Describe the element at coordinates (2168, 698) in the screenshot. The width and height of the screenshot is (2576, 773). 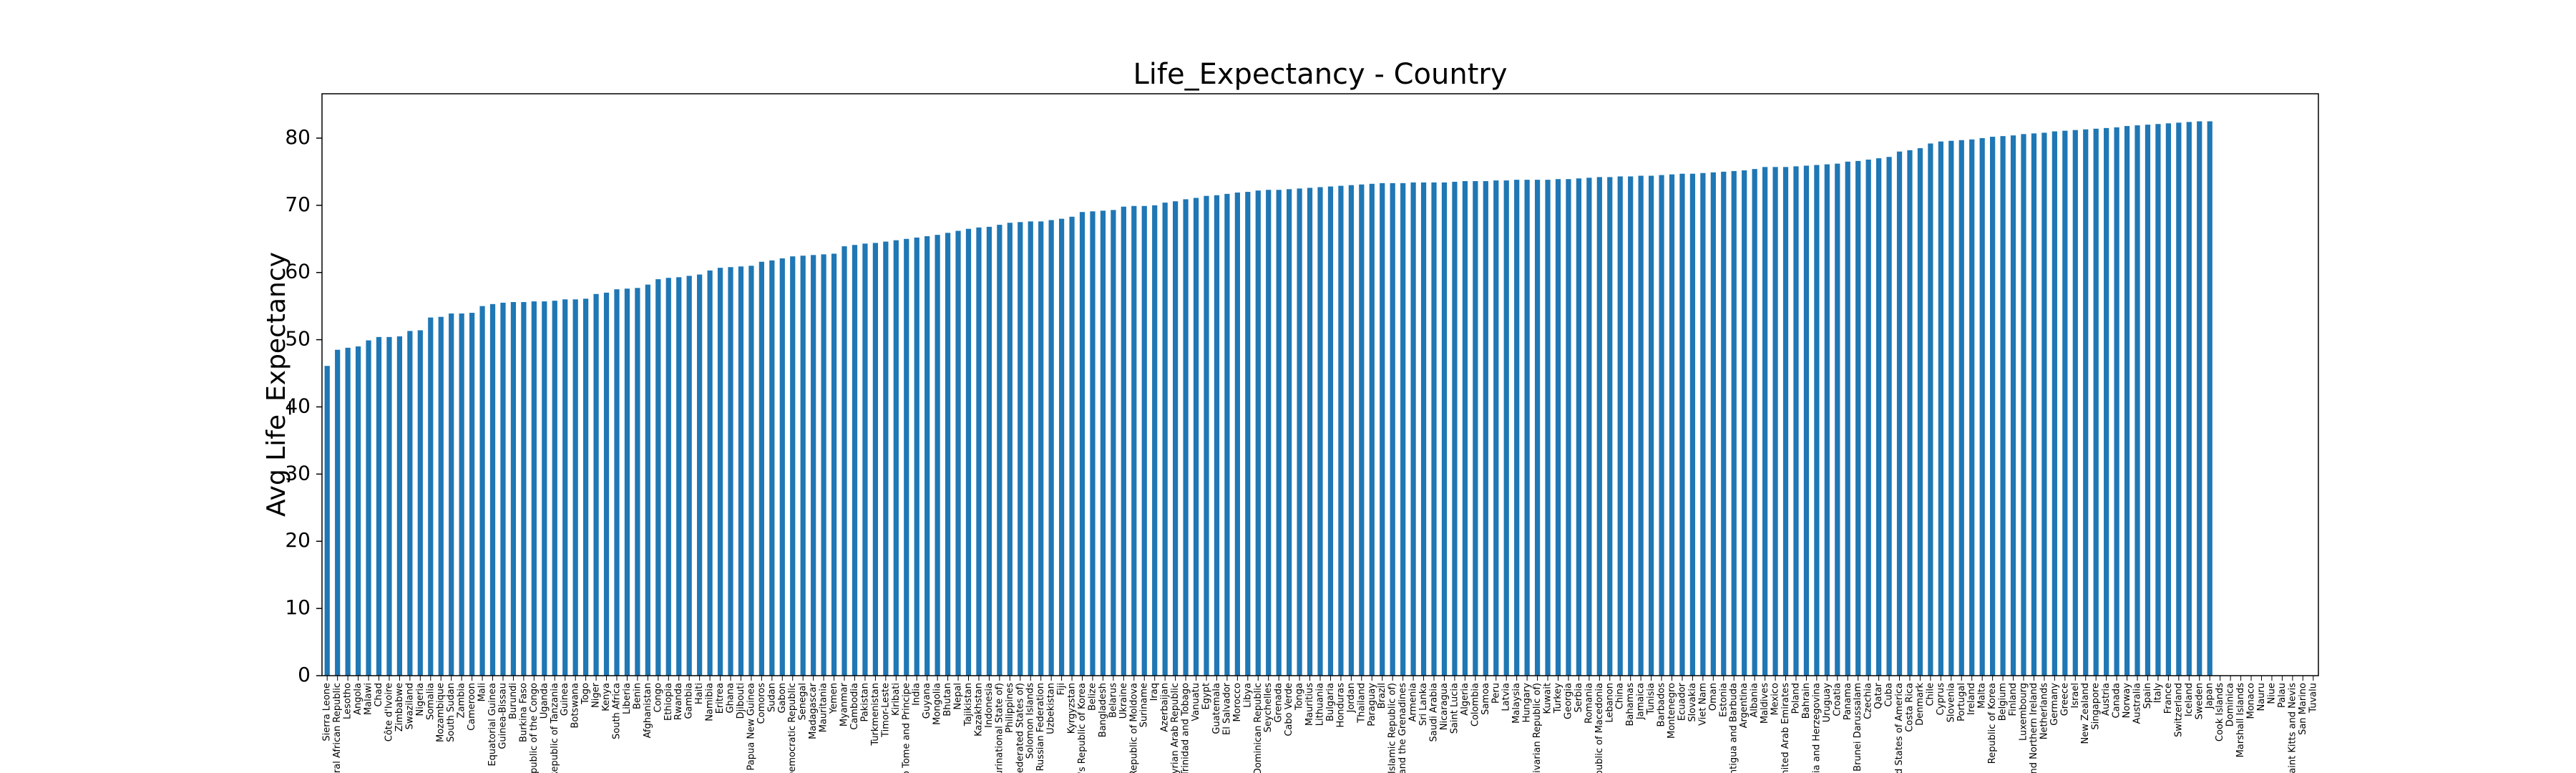
I see `x-tick-label: France` at that location.